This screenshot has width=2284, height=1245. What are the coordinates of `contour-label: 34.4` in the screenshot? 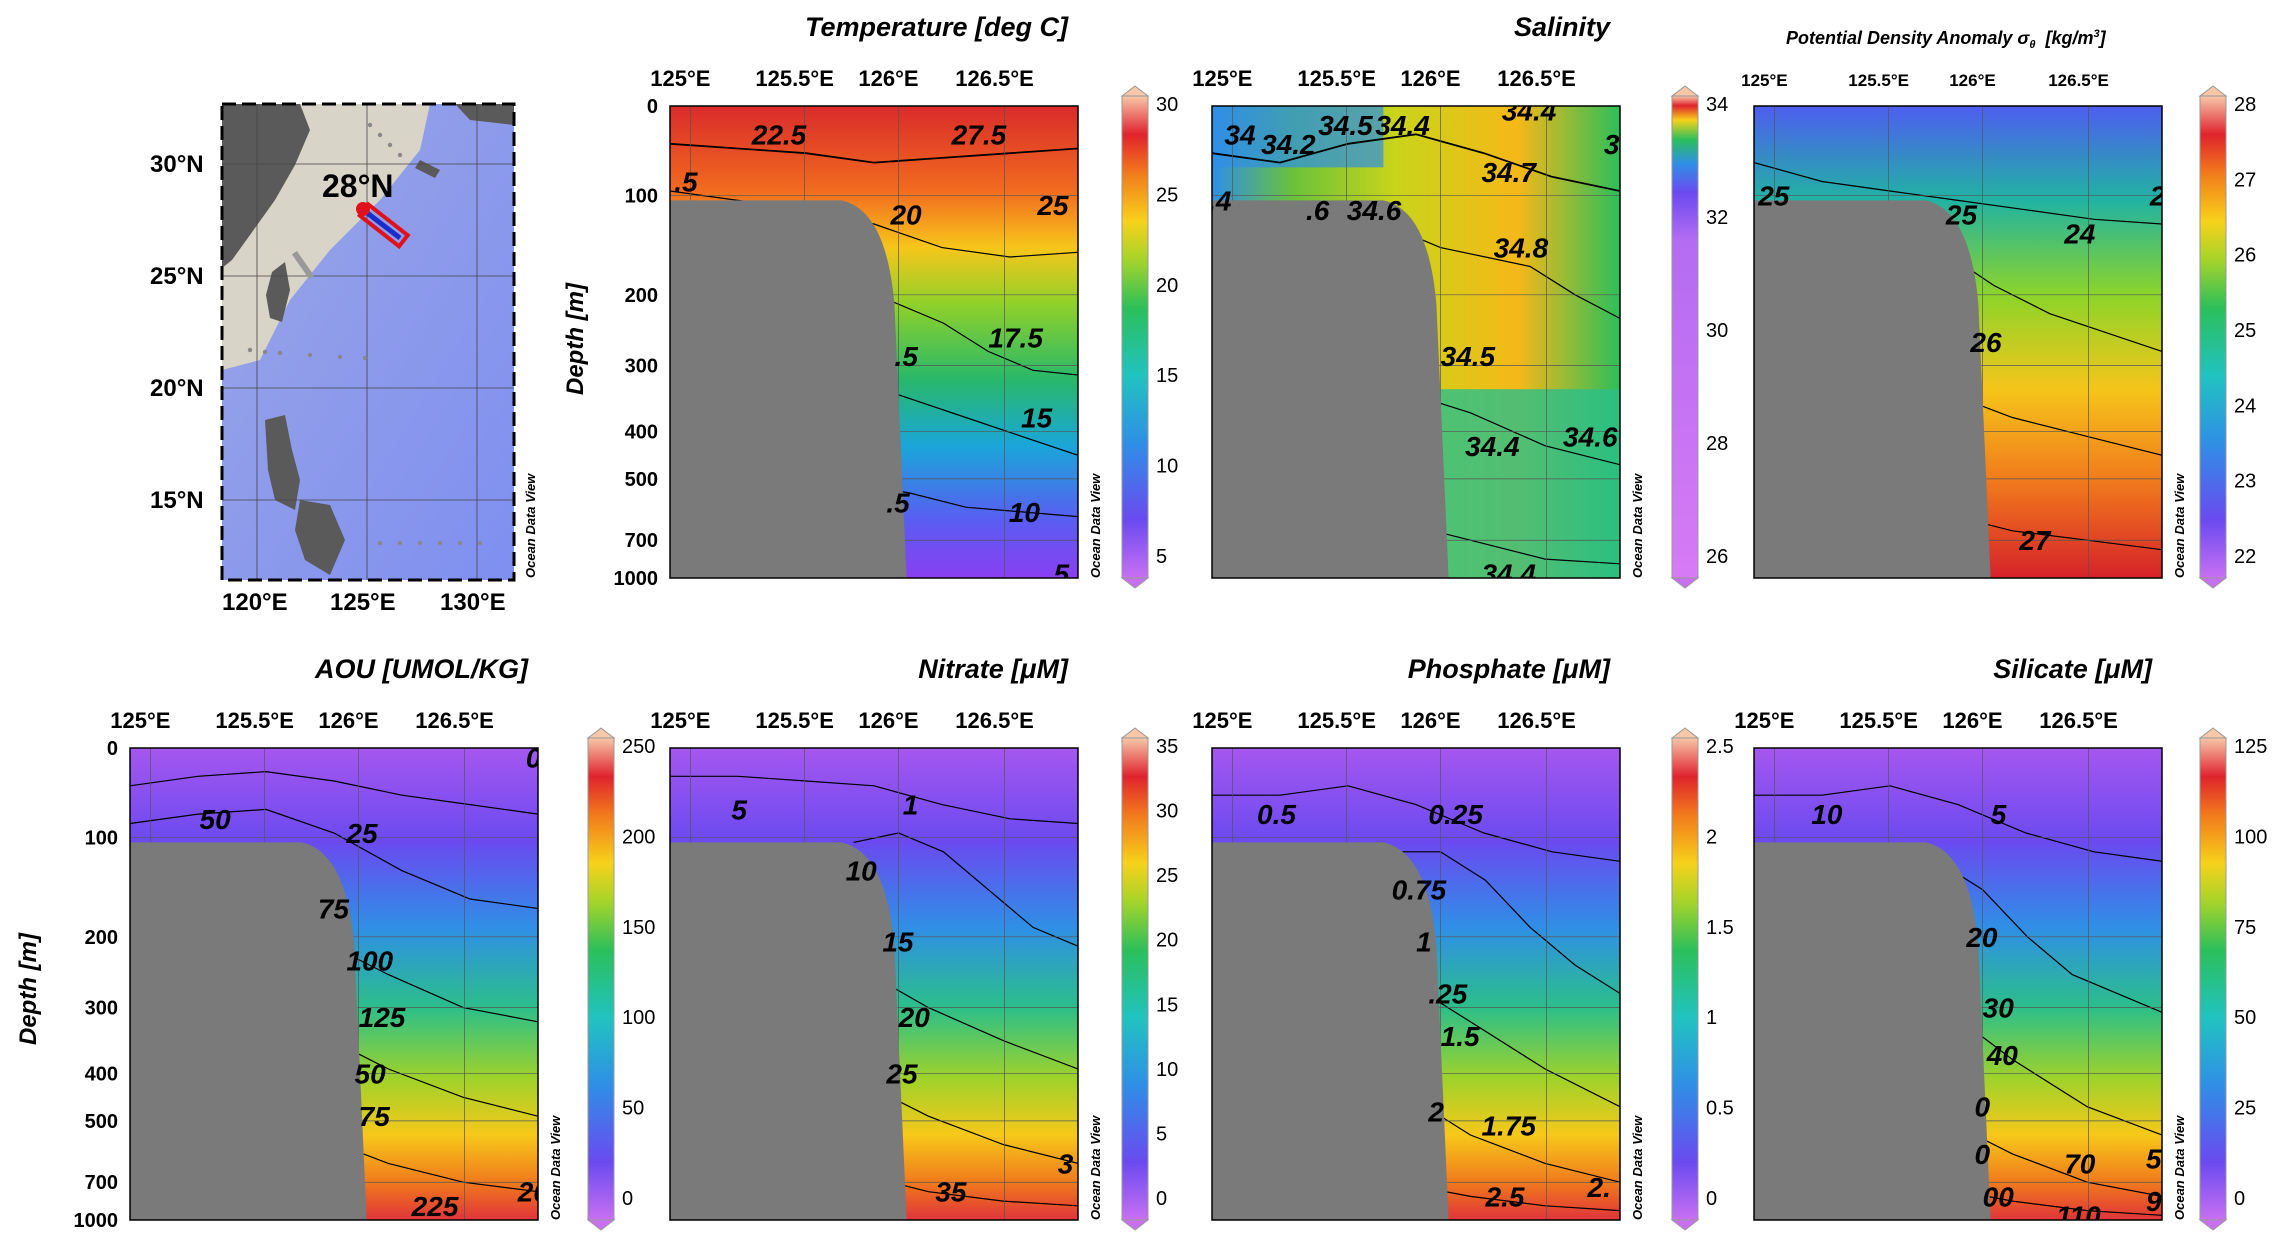 It's located at (1508, 573).